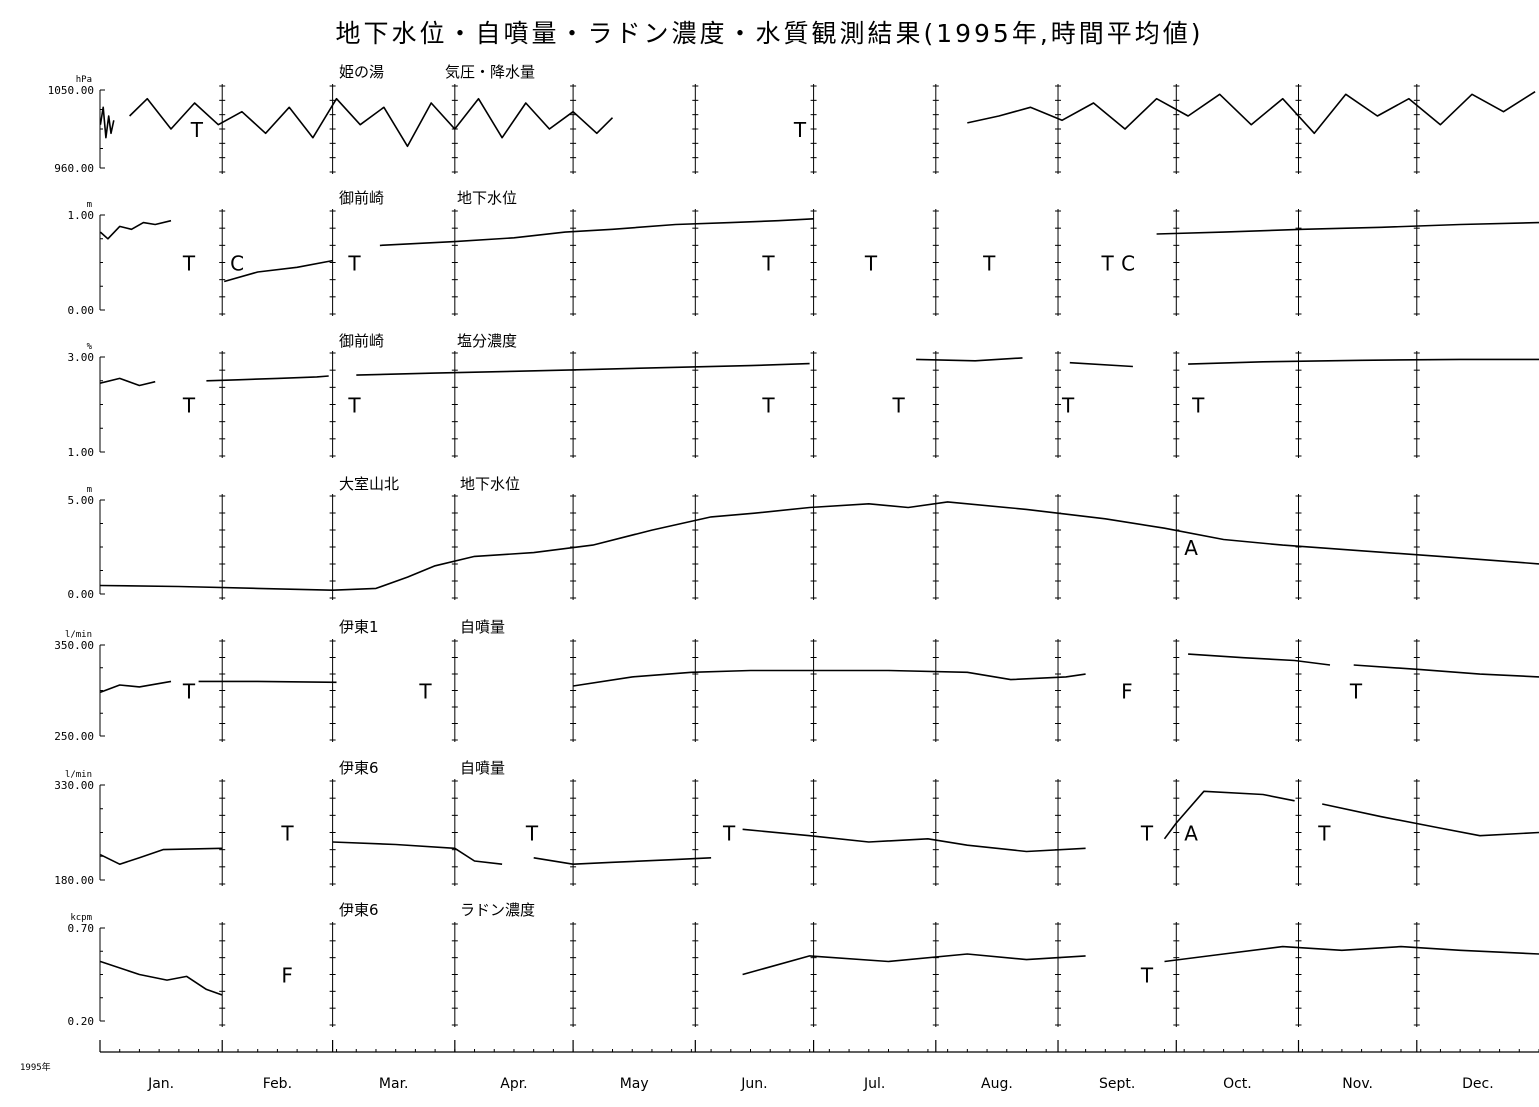 This screenshot has width=1539, height=1107. What do you see at coordinates (74, 736) in the screenshot?
I see `y-tick-label-bottom: 250.00` at bounding box center [74, 736].